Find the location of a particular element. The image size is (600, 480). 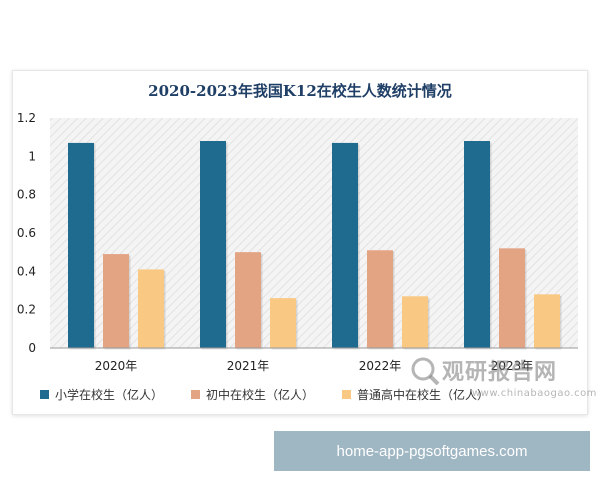

x-tick-label: 2021年 is located at coordinates (248, 366).